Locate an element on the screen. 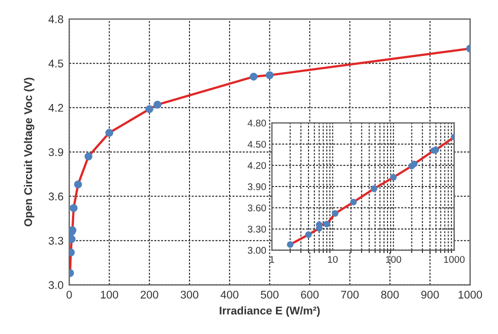  x-tick-label: 400 is located at coordinates (229, 294).